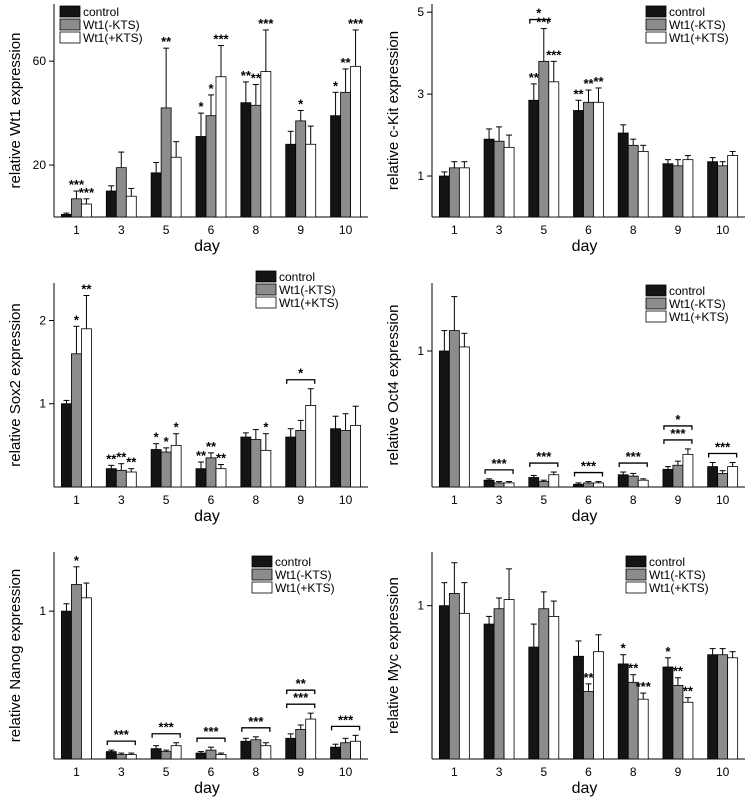 Image resolution: width=754 pixels, height=805 pixels. Describe the element at coordinates (539, 13) in the screenshot. I see `bracket-label: *` at that location.